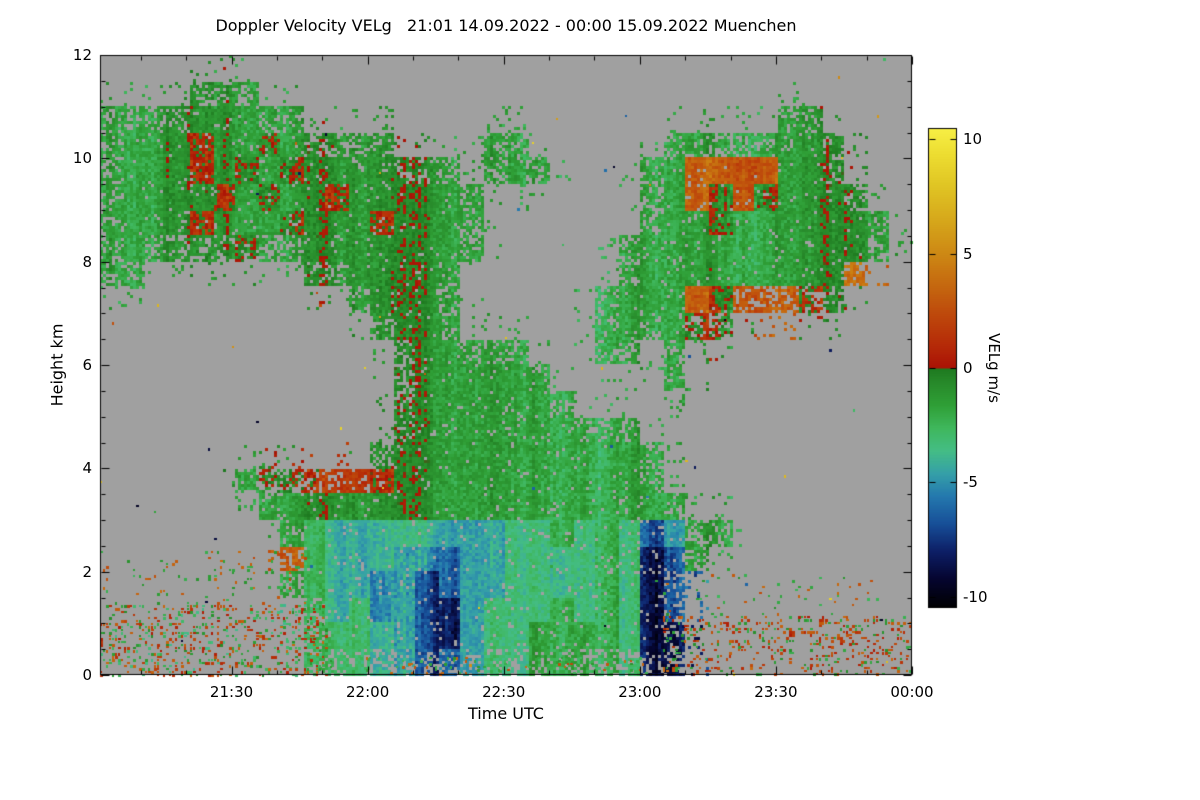 The width and height of the screenshot is (1200, 800). I want to click on x-tick-label: 23:30, so click(776, 692).